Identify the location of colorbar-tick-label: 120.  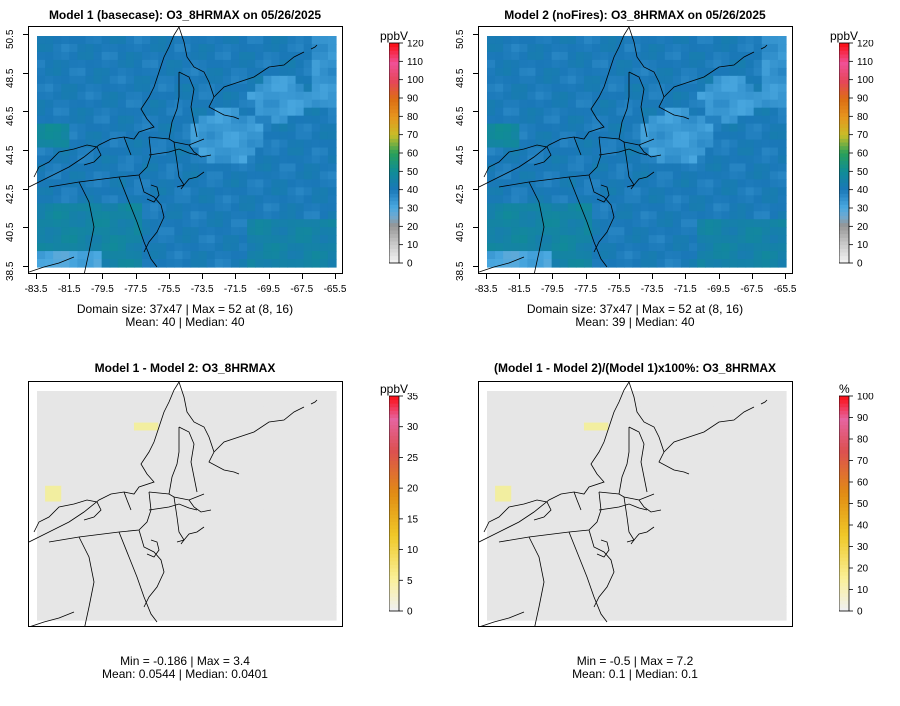
(865, 45).